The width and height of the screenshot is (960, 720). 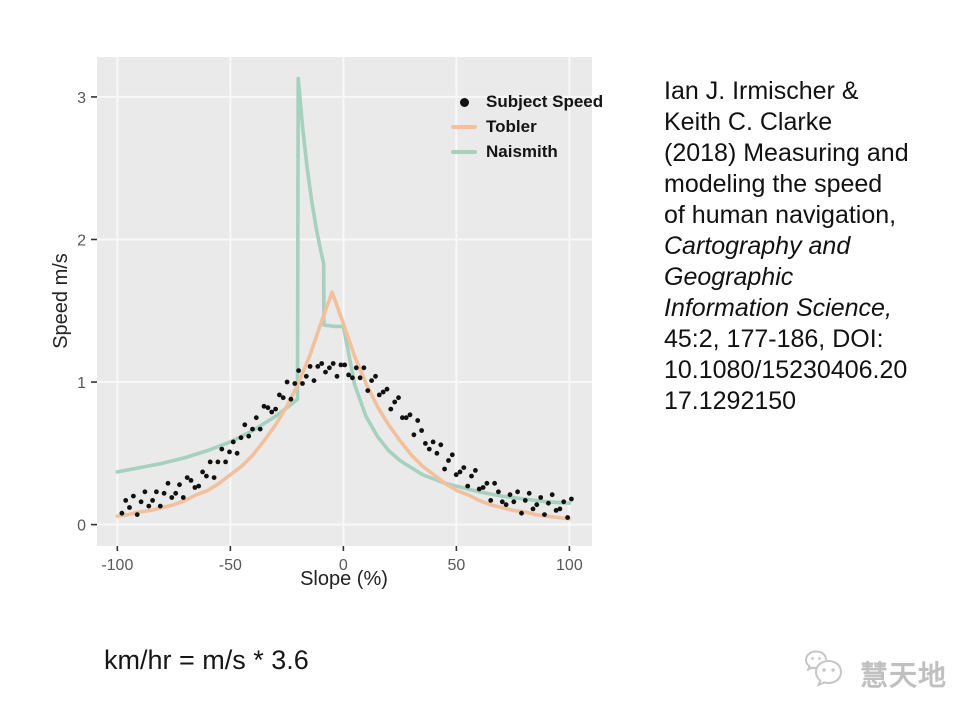 What do you see at coordinates (81, 240) in the screenshot?
I see `y-tick-label: 2` at bounding box center [81, 240].